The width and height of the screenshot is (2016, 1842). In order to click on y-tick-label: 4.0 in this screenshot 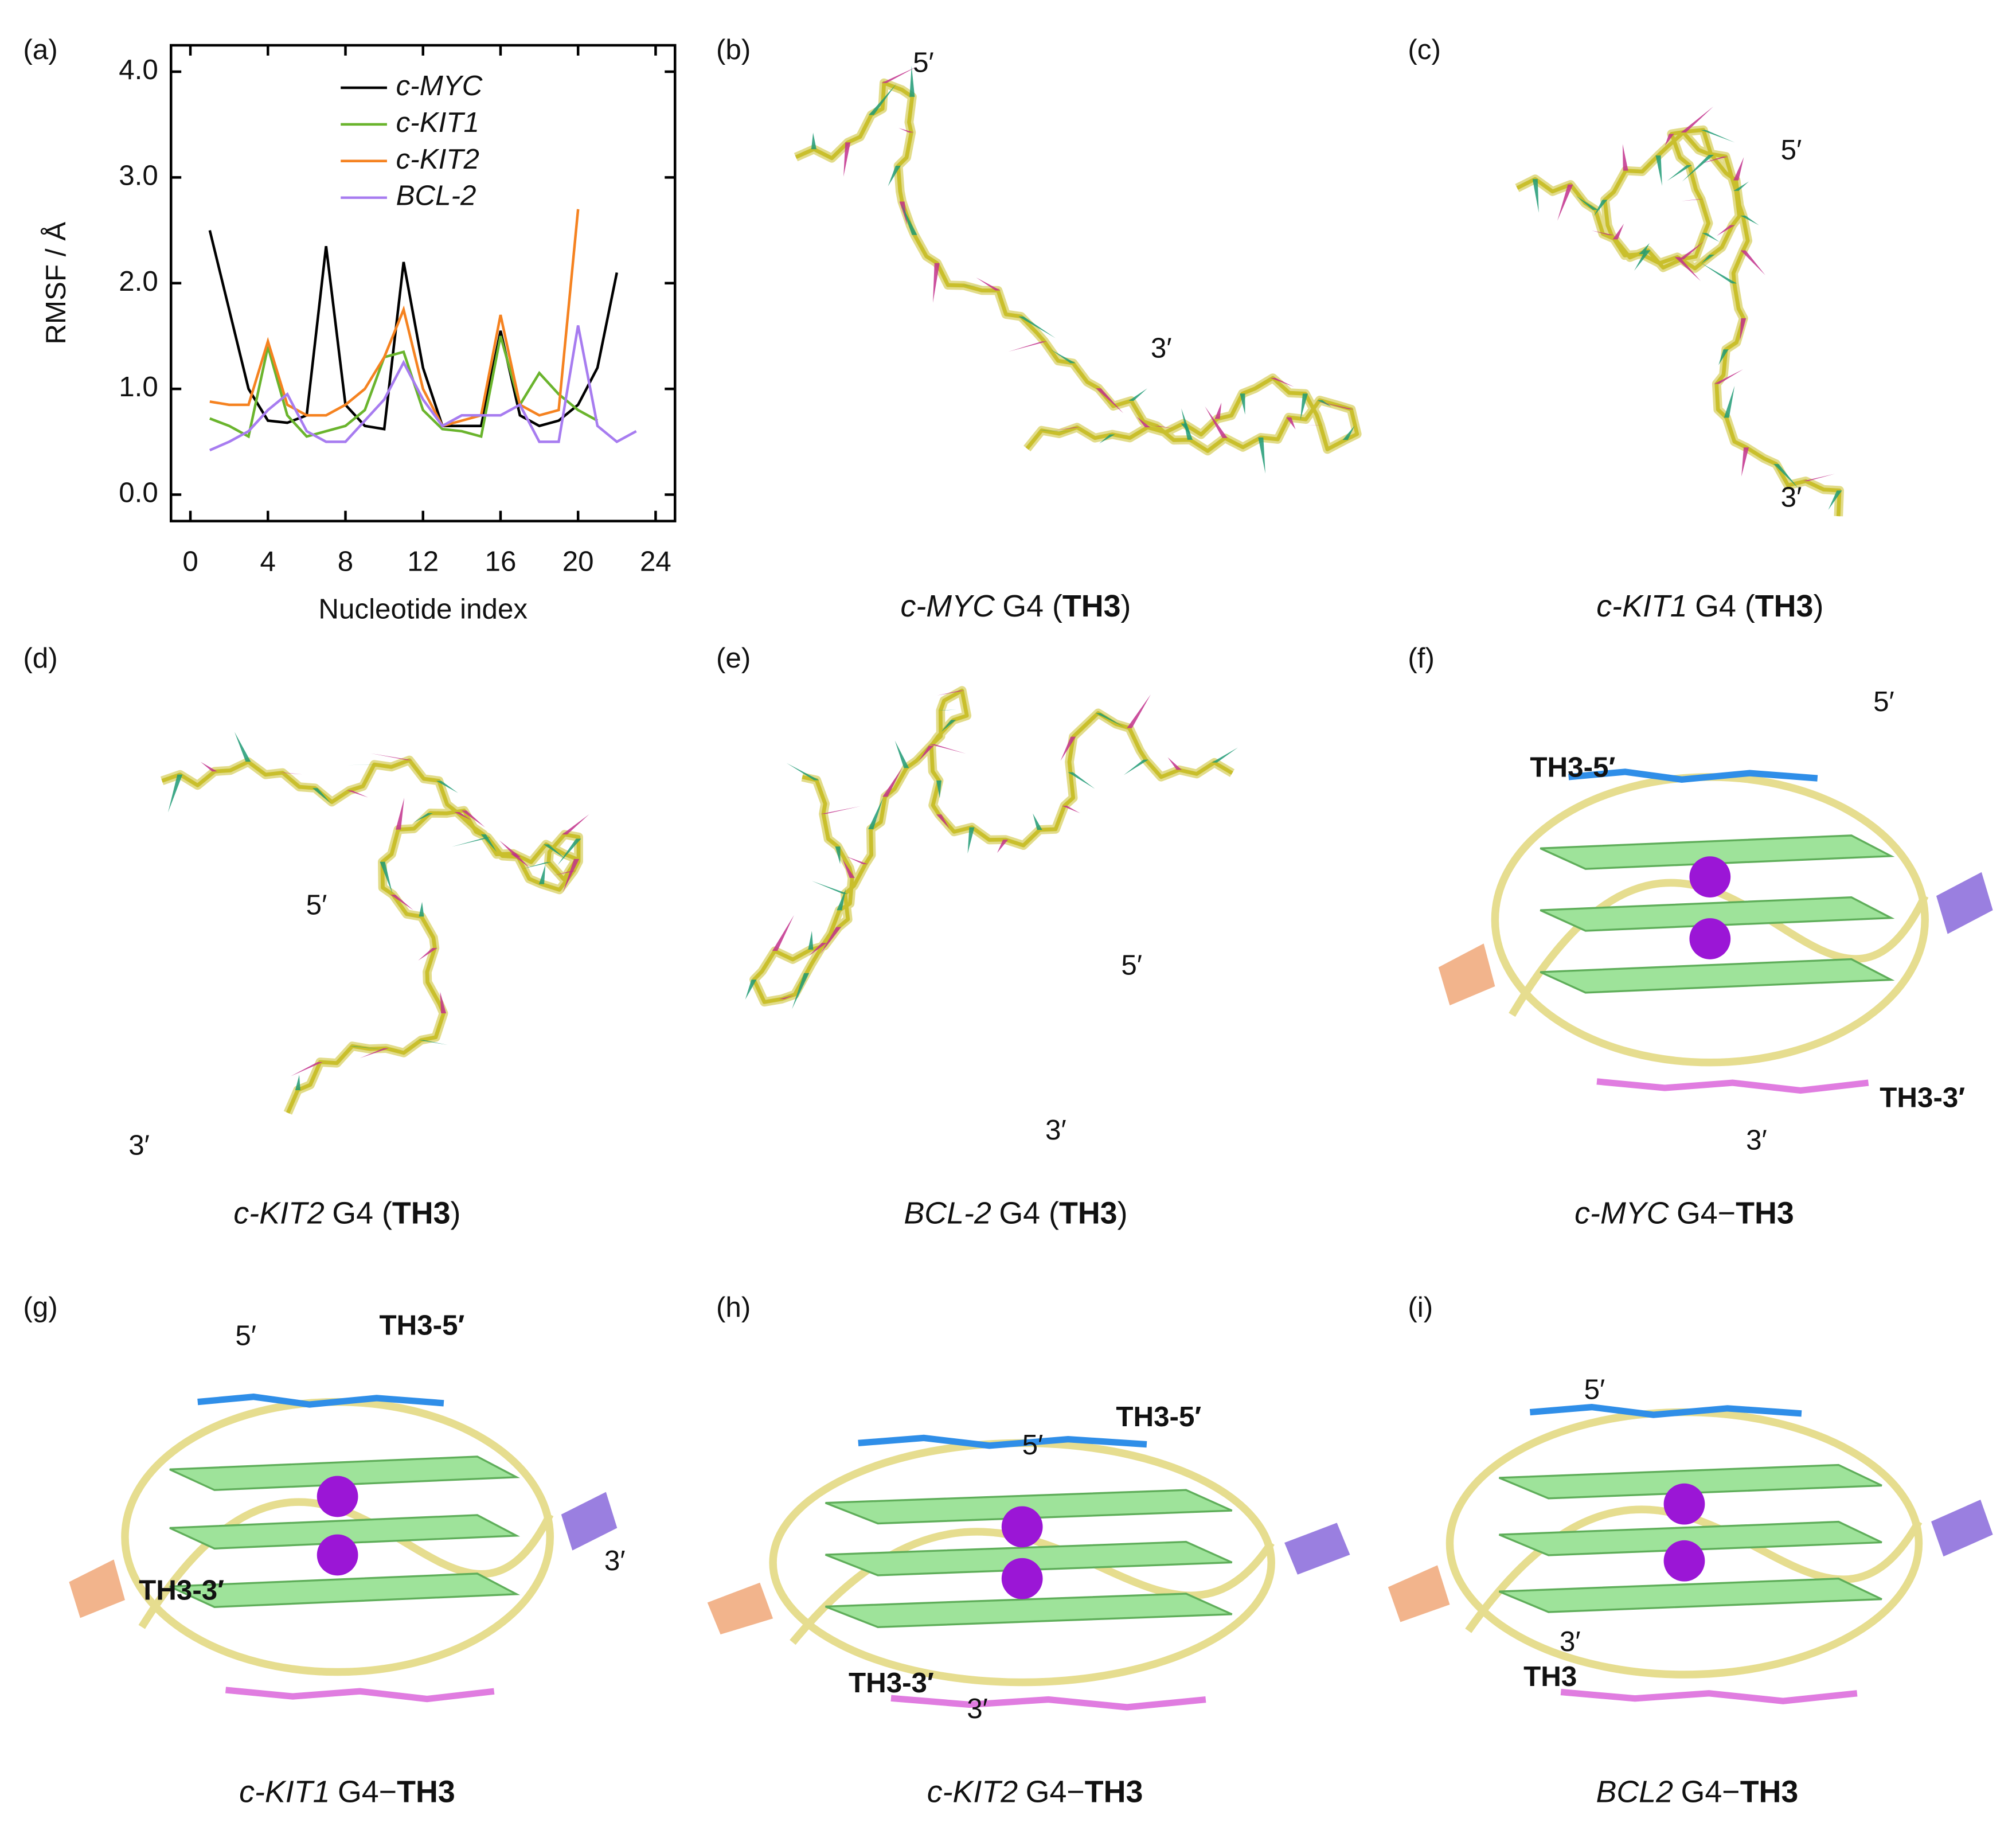, I will do `click(138, 69)`.